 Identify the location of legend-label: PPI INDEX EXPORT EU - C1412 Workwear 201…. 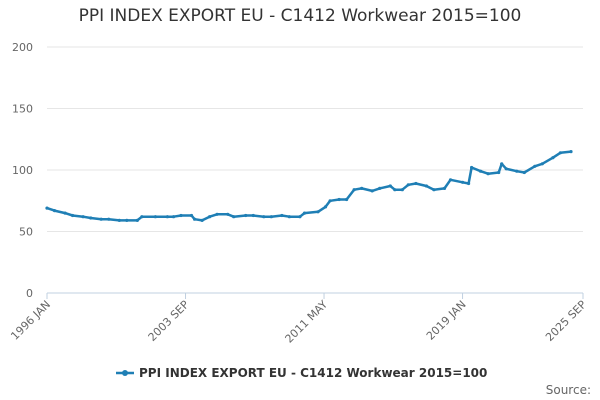
(313, 373).